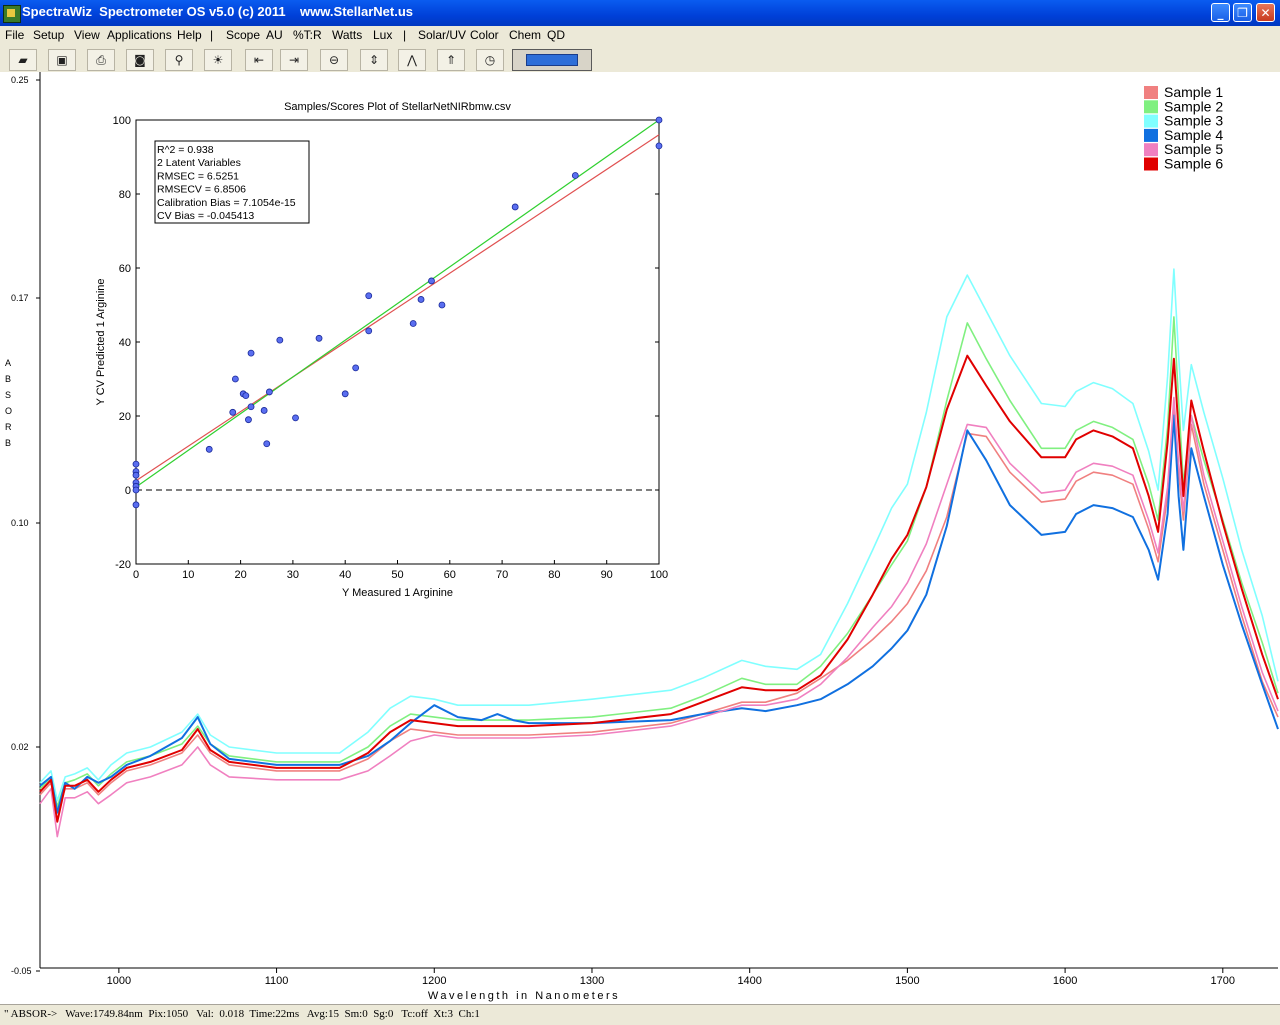 This screenshot has width=1280, height=1025. Describe the element at coordinates (205, 216) in the screenshot. I see `stats-line: CV Bias = -0.045413` at that location.